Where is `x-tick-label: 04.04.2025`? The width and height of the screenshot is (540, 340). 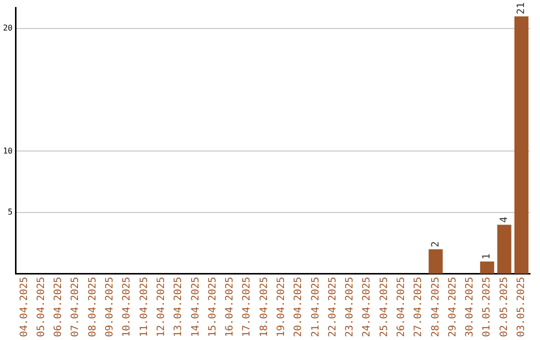
x-tick-label: 04.04.2025 is located at coordinates (24, 307).